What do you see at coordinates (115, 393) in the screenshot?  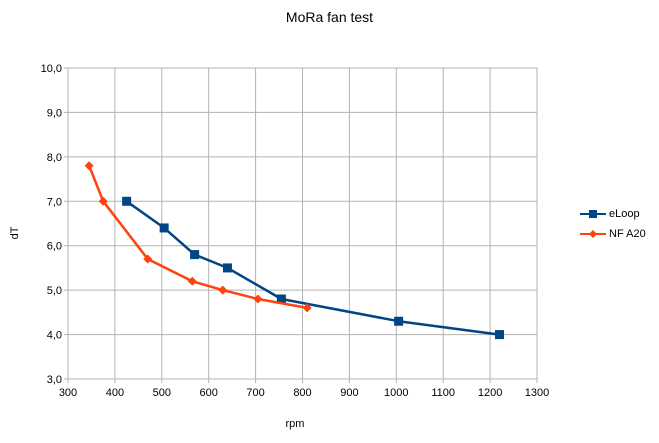 I see `x-tick-label: 400` at bounding box center [115, 393].